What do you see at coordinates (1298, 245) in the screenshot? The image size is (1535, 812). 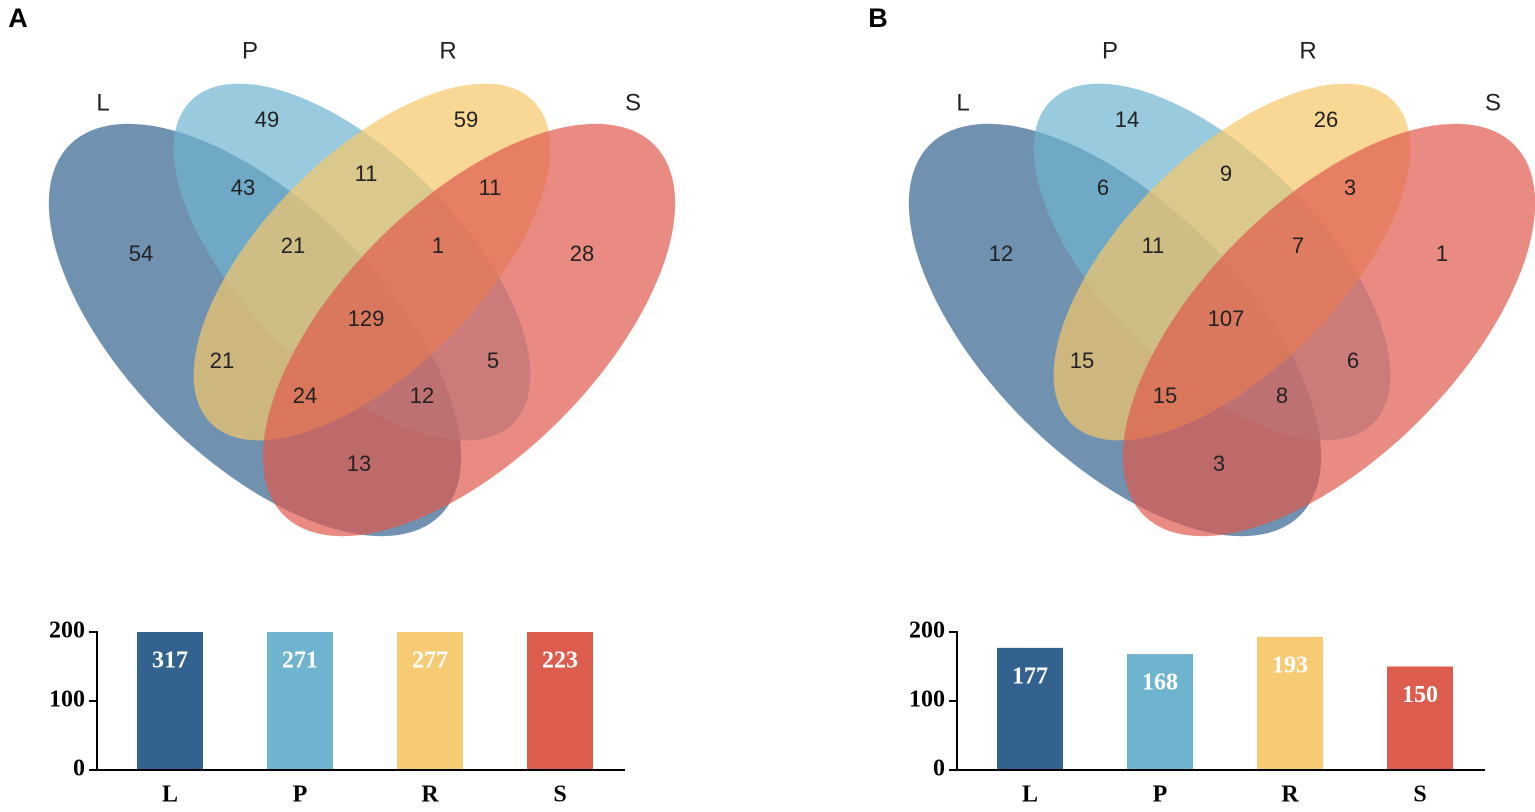 I see `region-count: 7` at bounding box center [1298, 245].